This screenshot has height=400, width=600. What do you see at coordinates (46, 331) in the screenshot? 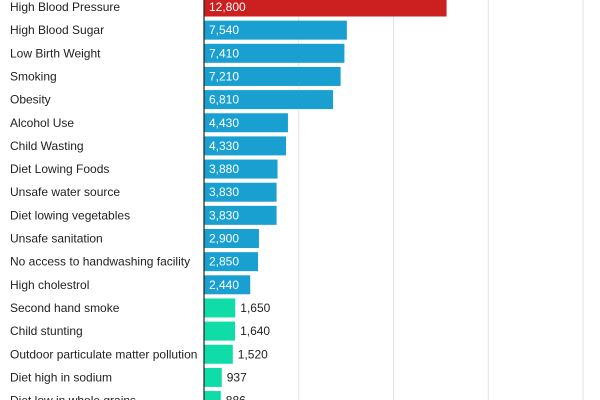
I see `category-label: Child stunting` at bounding box center [46, 331].